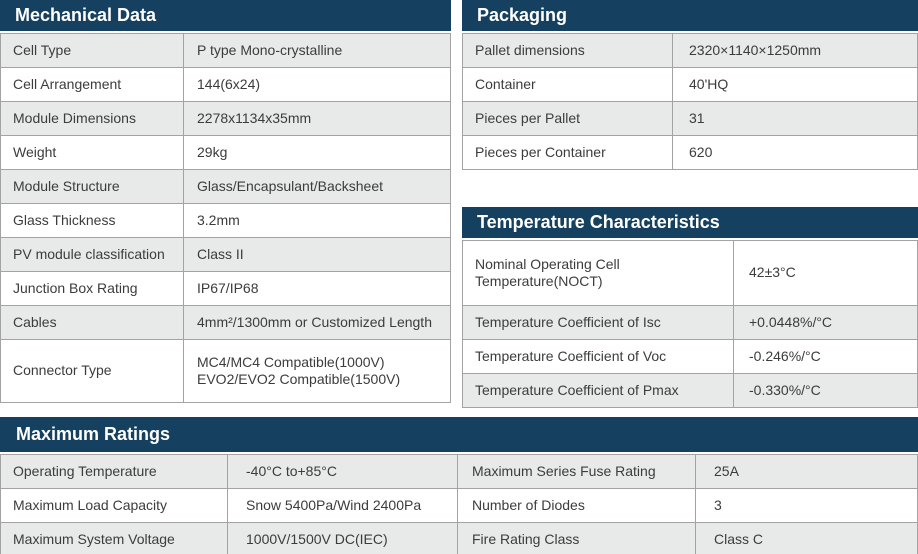  I want to click on table-row: Container 40'HQ, so click(690, 85).